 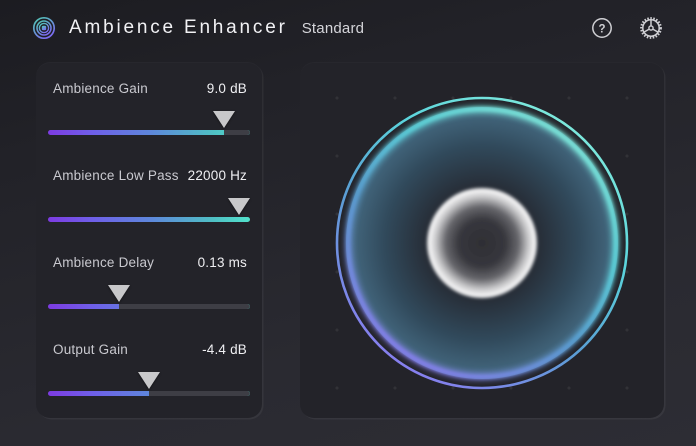 I want to click on question-mark-icon: ?, so click(x=602, y=28).